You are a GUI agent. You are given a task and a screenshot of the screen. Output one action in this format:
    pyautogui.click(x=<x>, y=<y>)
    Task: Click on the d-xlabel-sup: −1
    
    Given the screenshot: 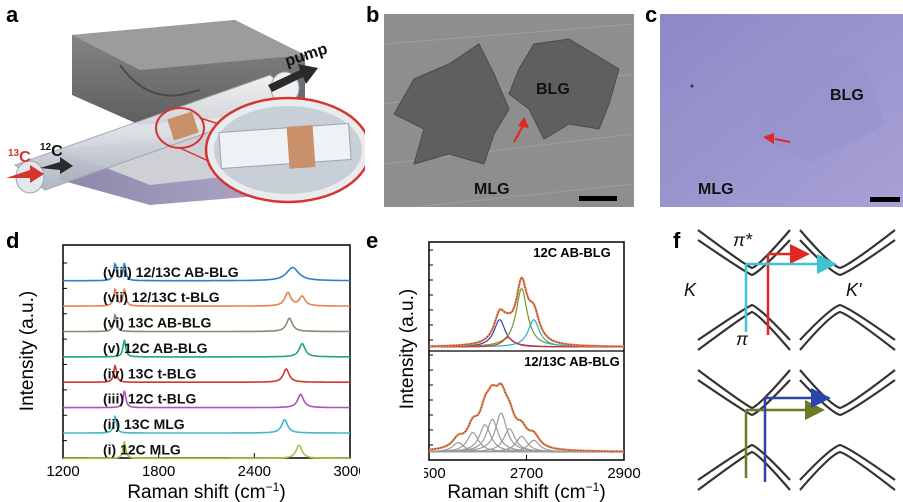 What is the action you would take?
    pyautogui.click(x=273, y=487)
    